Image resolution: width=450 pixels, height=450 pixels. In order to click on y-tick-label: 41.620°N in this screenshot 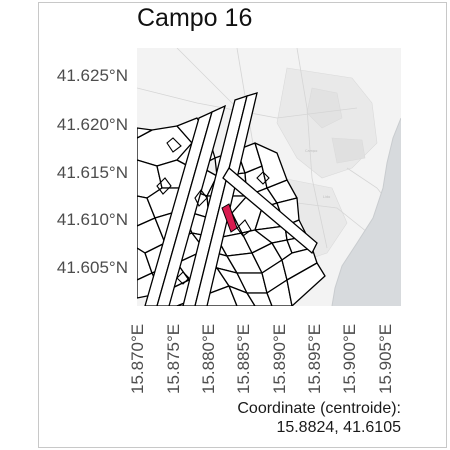, I will do `click(92, 124)`.